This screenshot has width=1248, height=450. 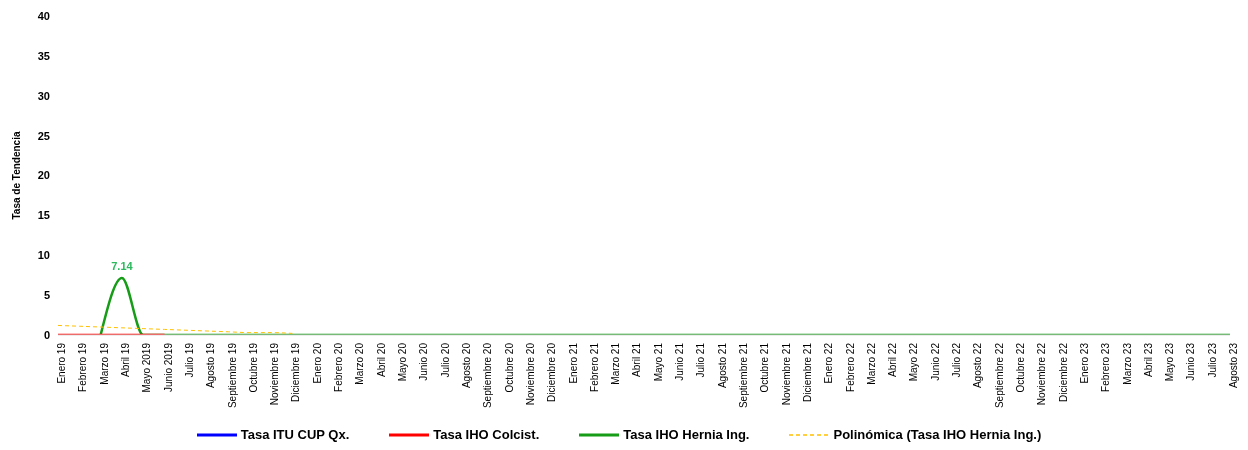 What do you see at coordinates (275, 374) in the screenshot?
I see `x-tick-label: Noviembre 19` at bounding box center [275, 374].